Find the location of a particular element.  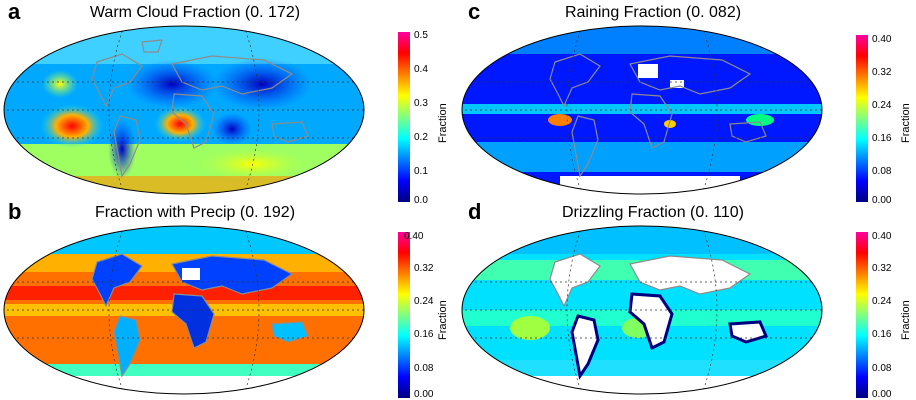

colorbar-tick: 0.1 is located at coordinates (421, 171).